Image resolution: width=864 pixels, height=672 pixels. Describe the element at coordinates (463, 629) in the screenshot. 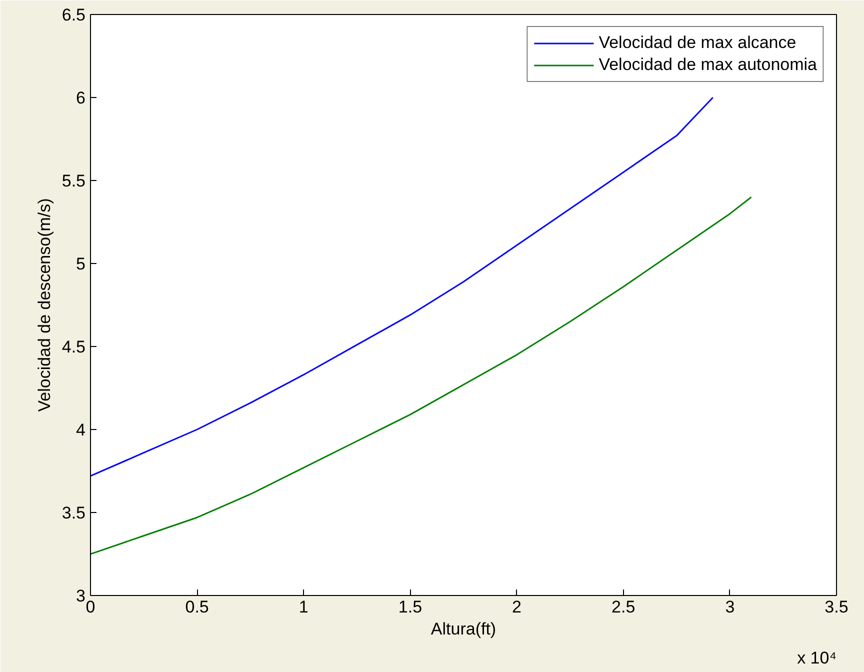

I see `x-axis-title: Altura(ft)` at that location.